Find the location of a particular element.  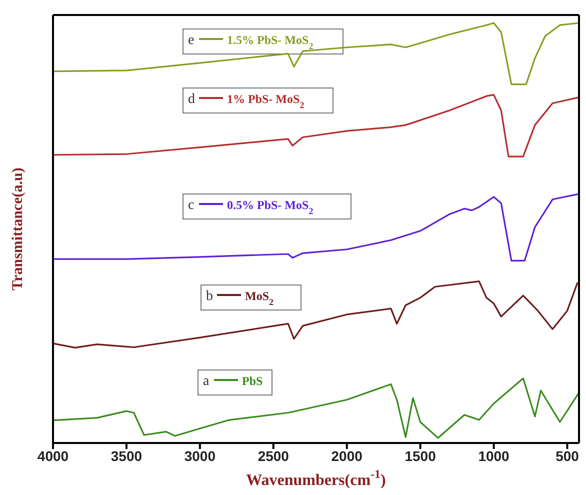

y-axis-title: Transmittance(a.u) is located at coordinates (18, 229).